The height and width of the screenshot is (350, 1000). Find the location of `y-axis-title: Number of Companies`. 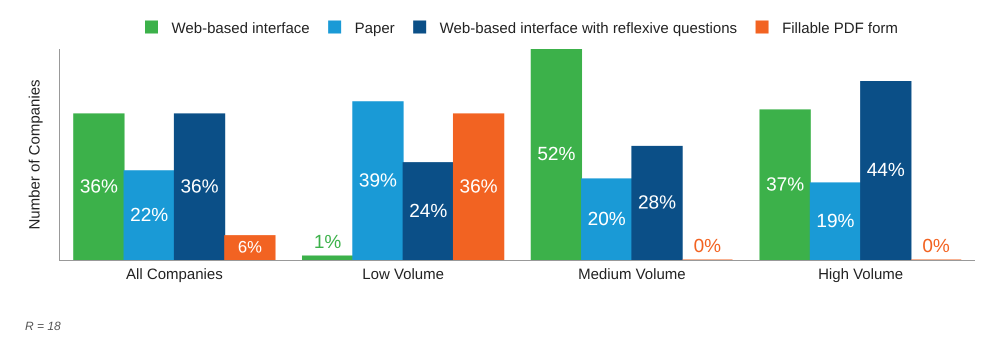

y-axis-title: Number of Companies is located at coordinates (35, 154).